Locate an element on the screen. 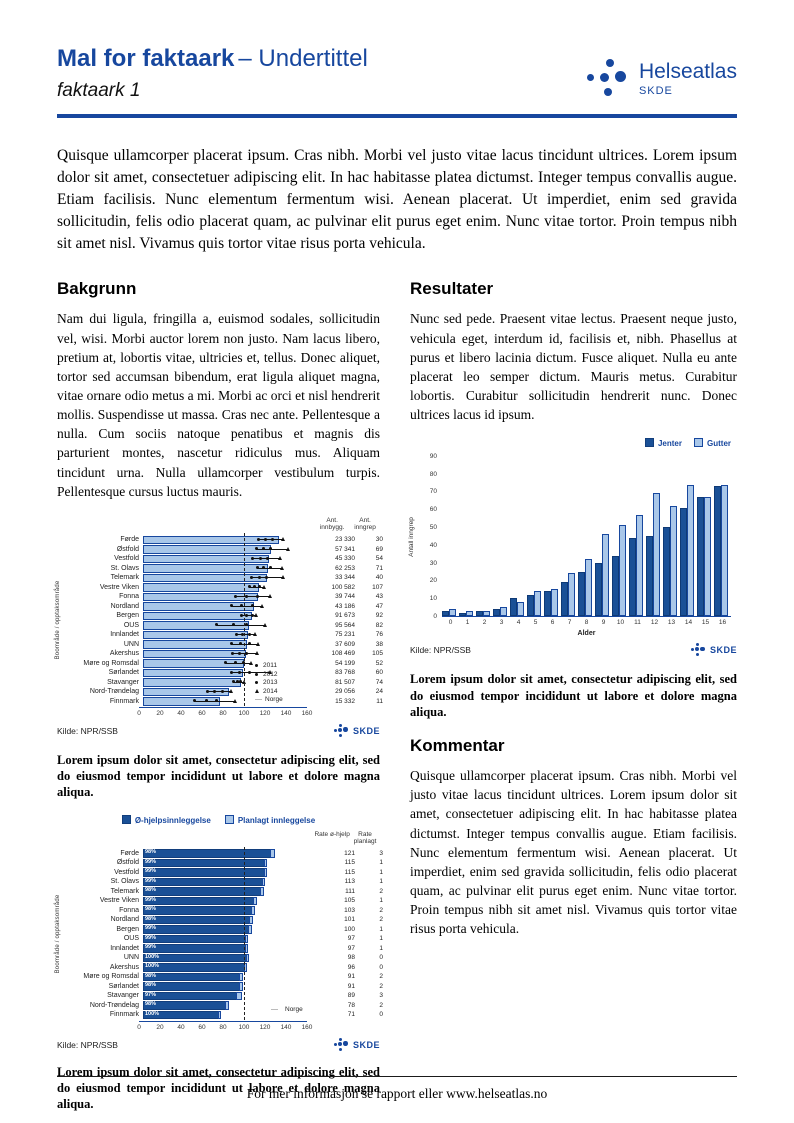 This screenshot has width=794, height=1123. chart-row: Fonna 39 744 43 is located at coordinates (225, 597).